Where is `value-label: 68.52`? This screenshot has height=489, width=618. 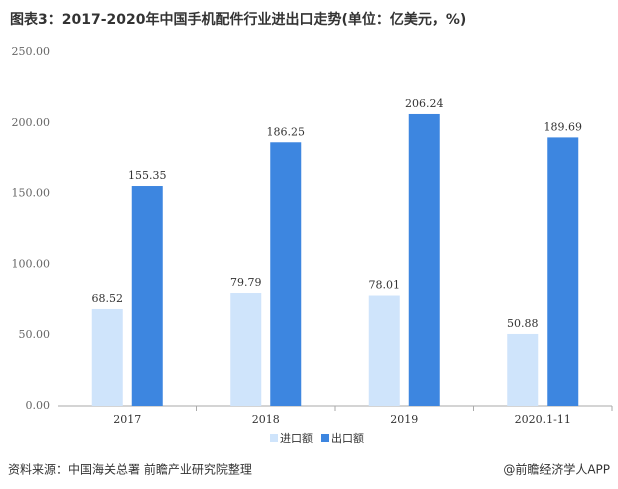 value-label: 68.52 is located at coordinates (108, 298).